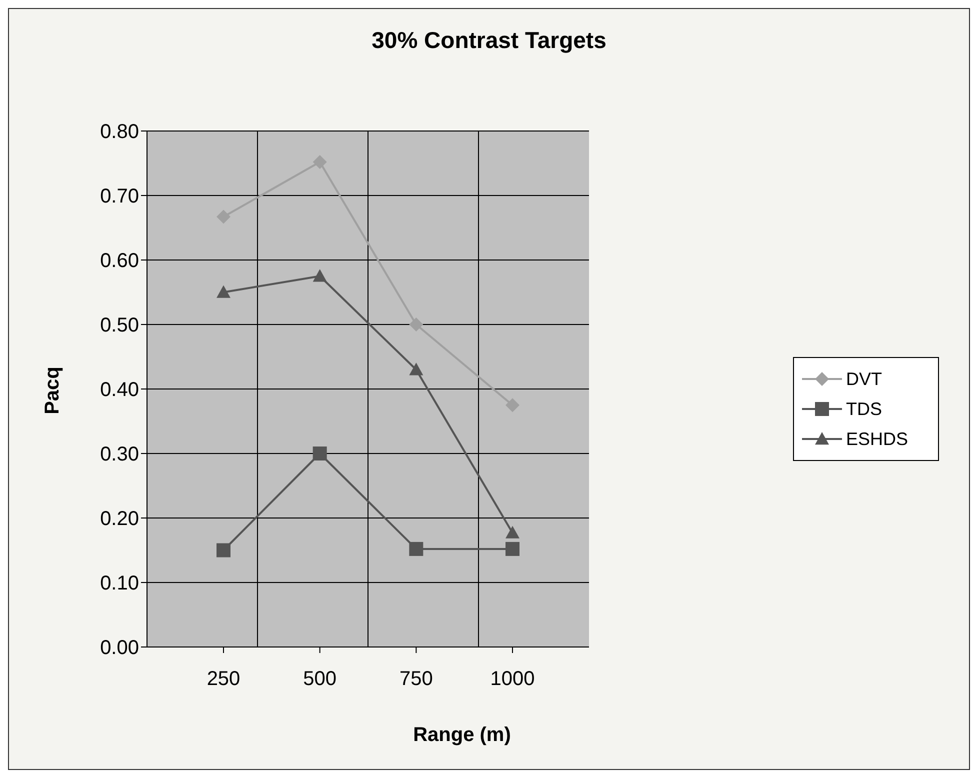  Describe the element at coordinates (119, 583) in the screenshot. I see `y-tick-label: 0.10` at that location.